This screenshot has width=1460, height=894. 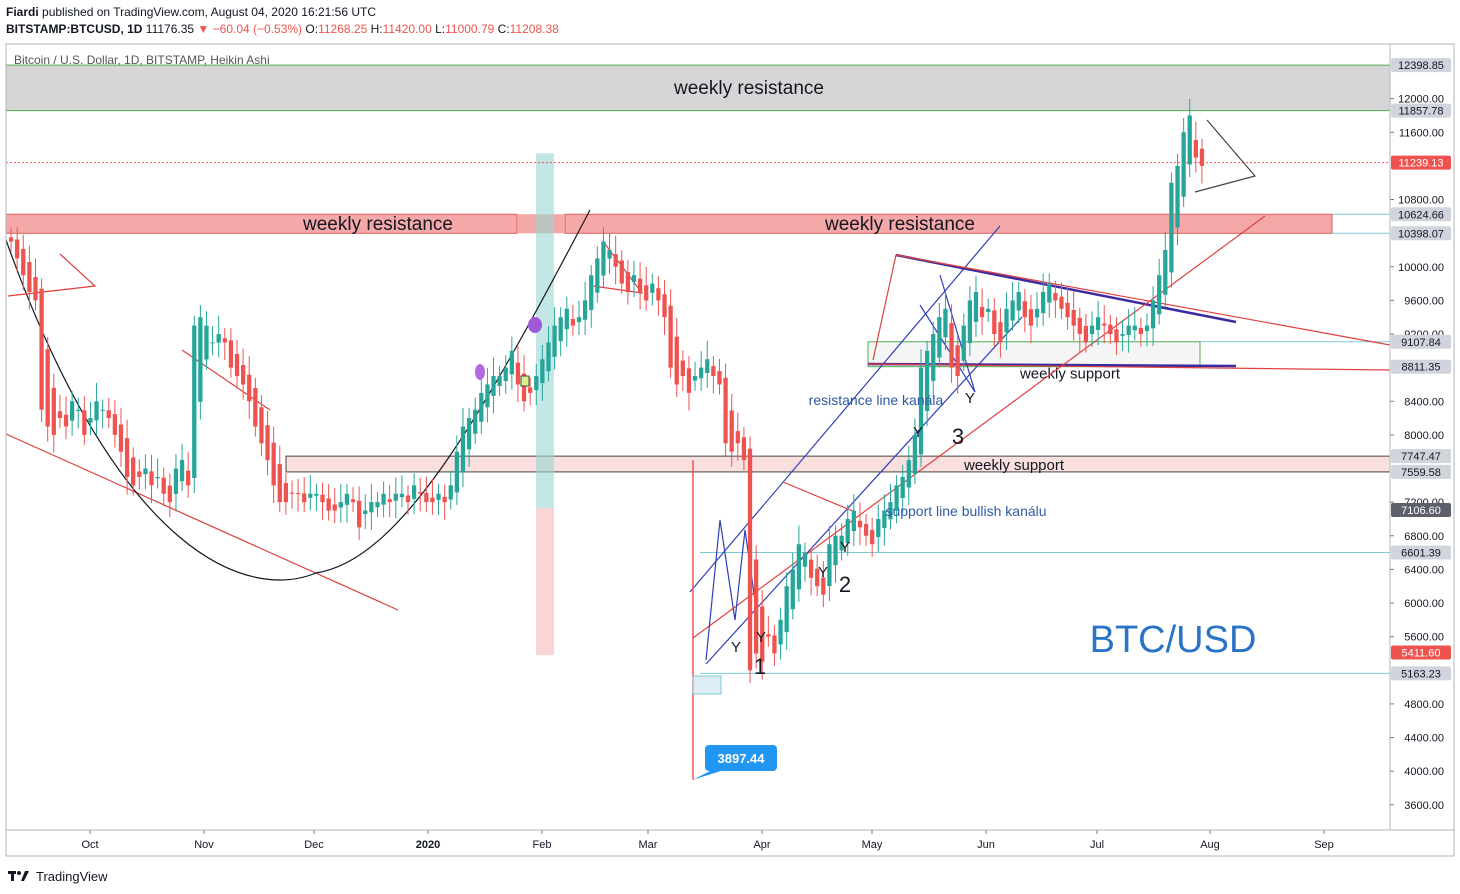 What do you see at coordinates (19, 876) in the screenshot?
I see `tradingview-logo-icon` at bounding box center [19, 876].